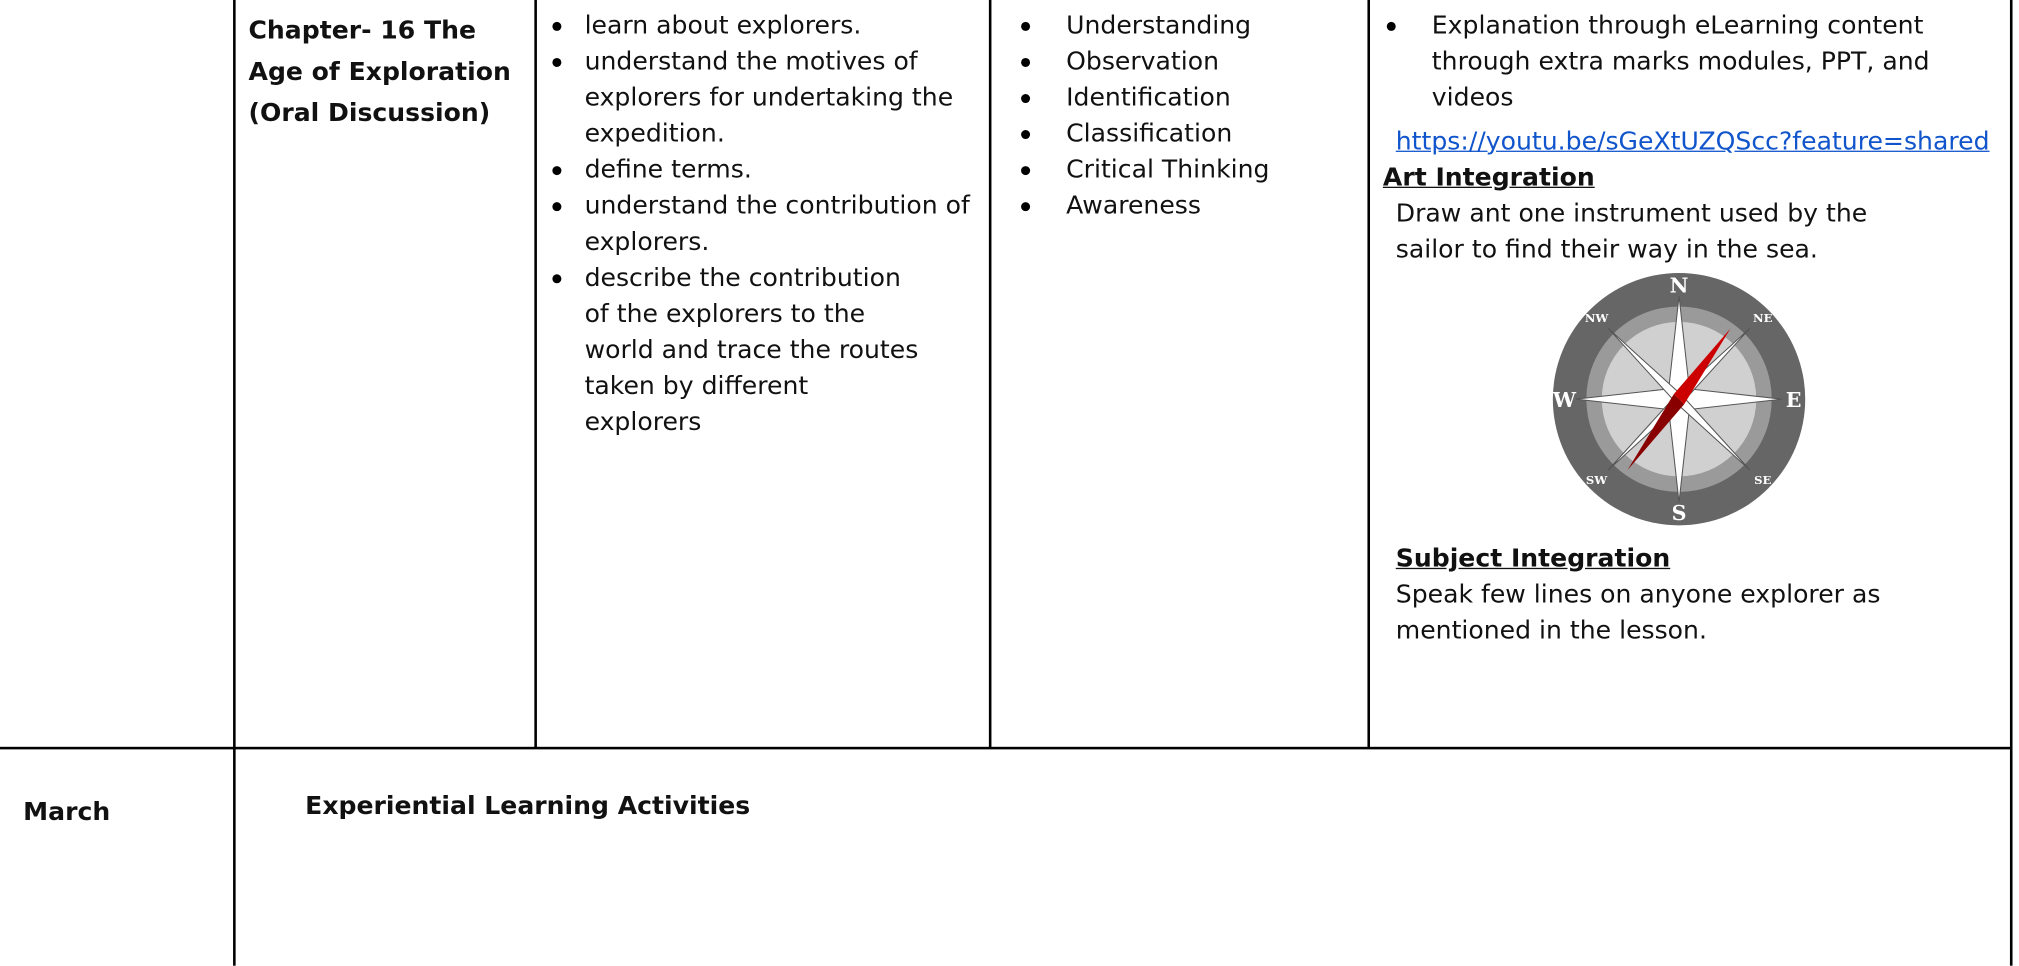 The image size is (2019, 966). Describe the element at coordinates (1184, 206) in the screenshot. I see `skill: Awareness` at that location.